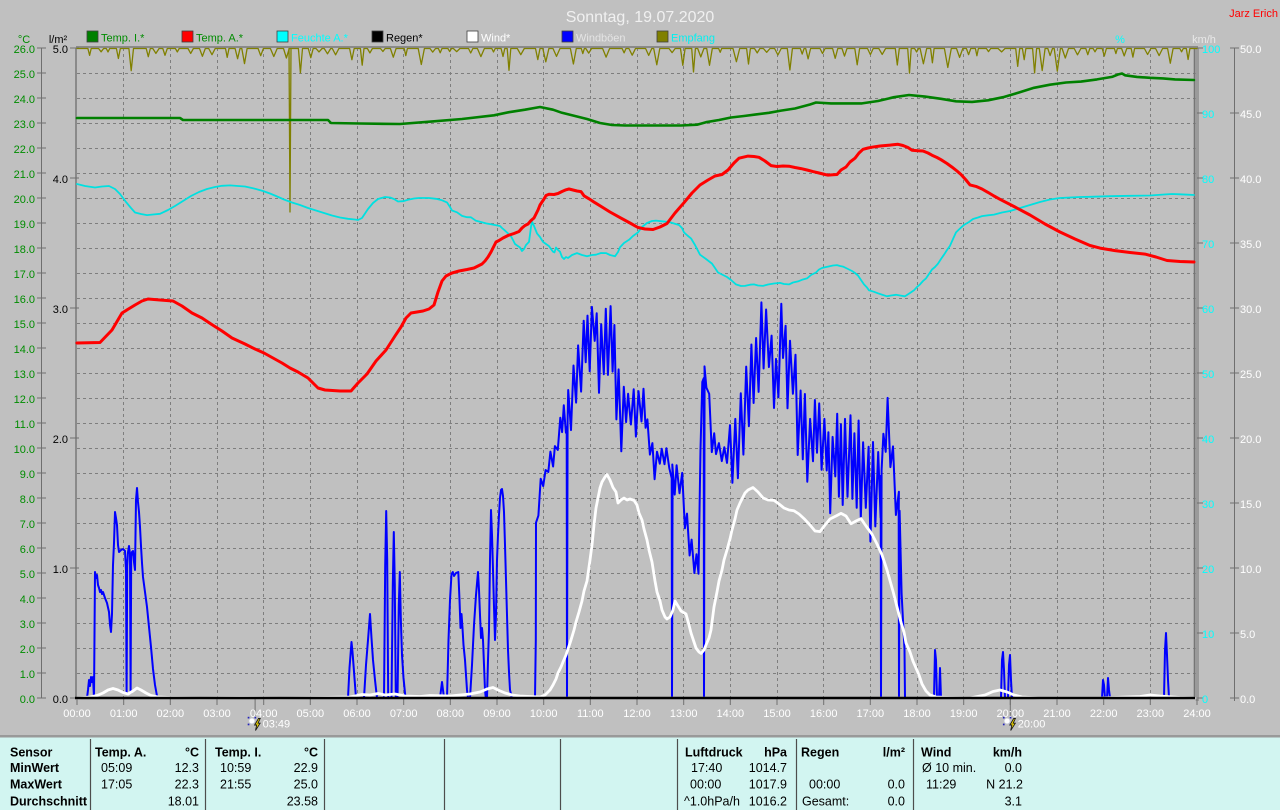 Image resolution: width=1280 pixels, height=810 pixels. What do you see at coordinates (1250, 440) in the screenshot?
I see `svg-text: 20.0` at bounding box center [1250, 440].